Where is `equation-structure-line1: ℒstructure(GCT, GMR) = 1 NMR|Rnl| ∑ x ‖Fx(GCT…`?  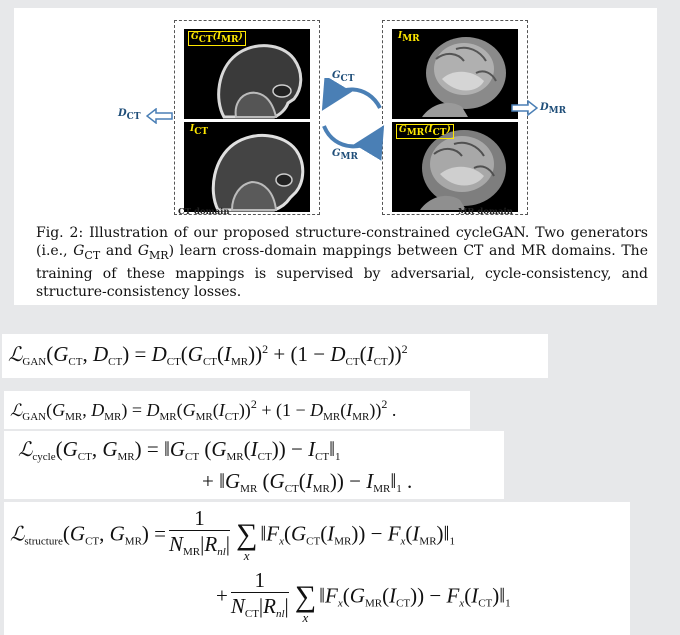
equation-structure-line1: ℒstructure(GCT, GMR) = 1 NMR|Rnl| ∑ x ‖Fx(GCT… is located at coordinates (232, 534).